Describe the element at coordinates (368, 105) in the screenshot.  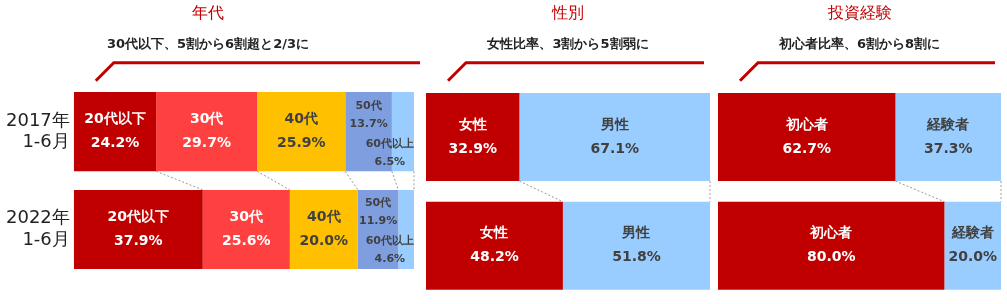
I see `series-label: 50代` at that location.